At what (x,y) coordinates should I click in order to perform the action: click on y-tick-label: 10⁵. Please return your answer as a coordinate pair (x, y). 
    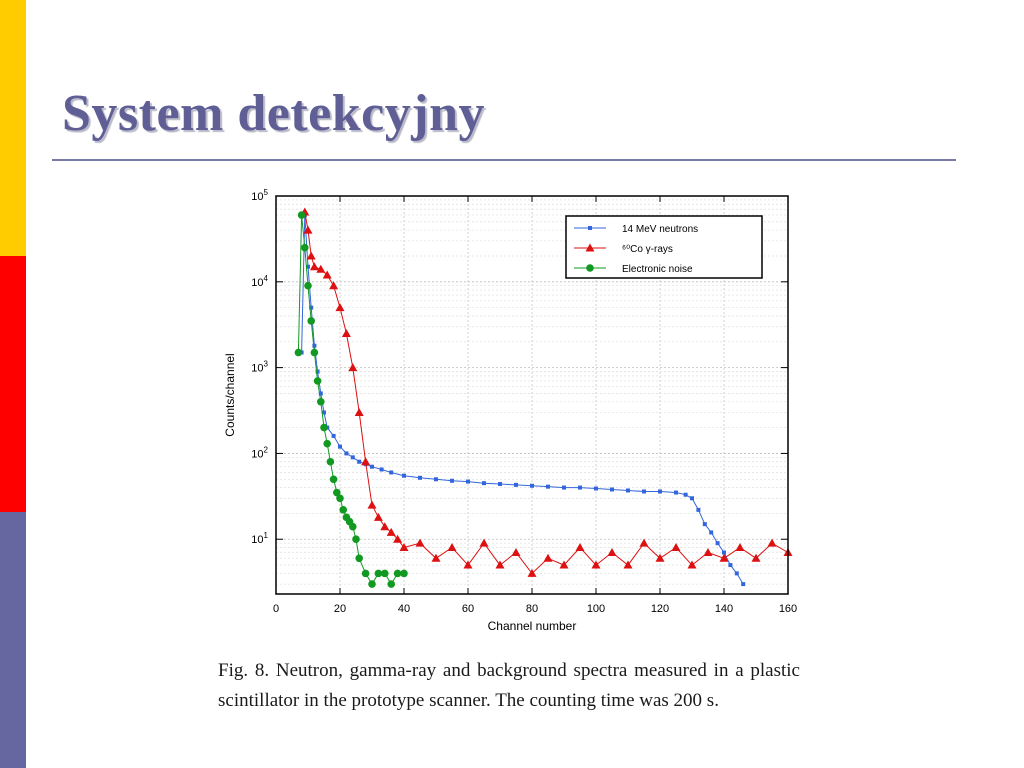
    Looking at the image, I should click on (259, 195).